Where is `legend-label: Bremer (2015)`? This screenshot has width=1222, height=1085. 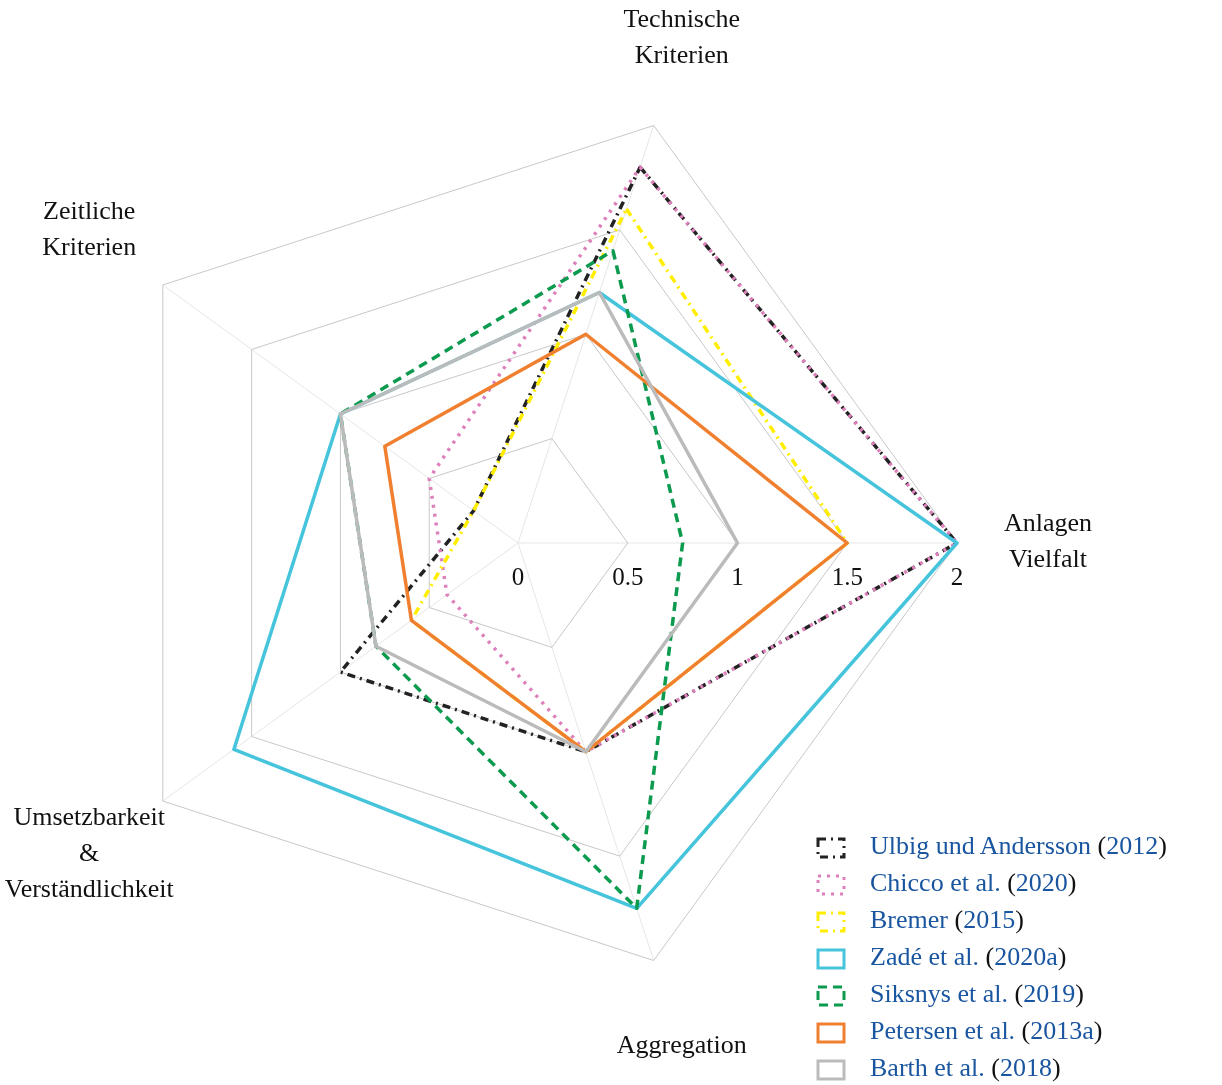 legend-label: Bremer (2015) is located at coordinates (947, 919).